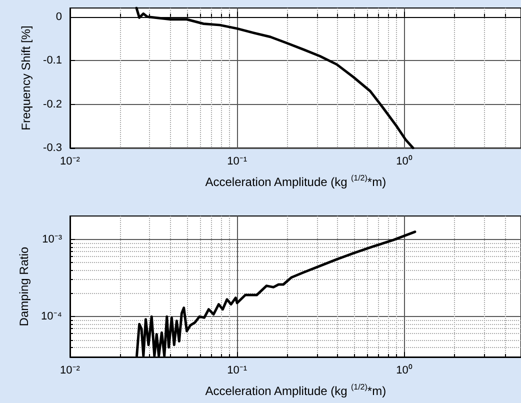 The image size is (521, 403). I want to click on y-tick-label: -0.2, so click(52, 104).